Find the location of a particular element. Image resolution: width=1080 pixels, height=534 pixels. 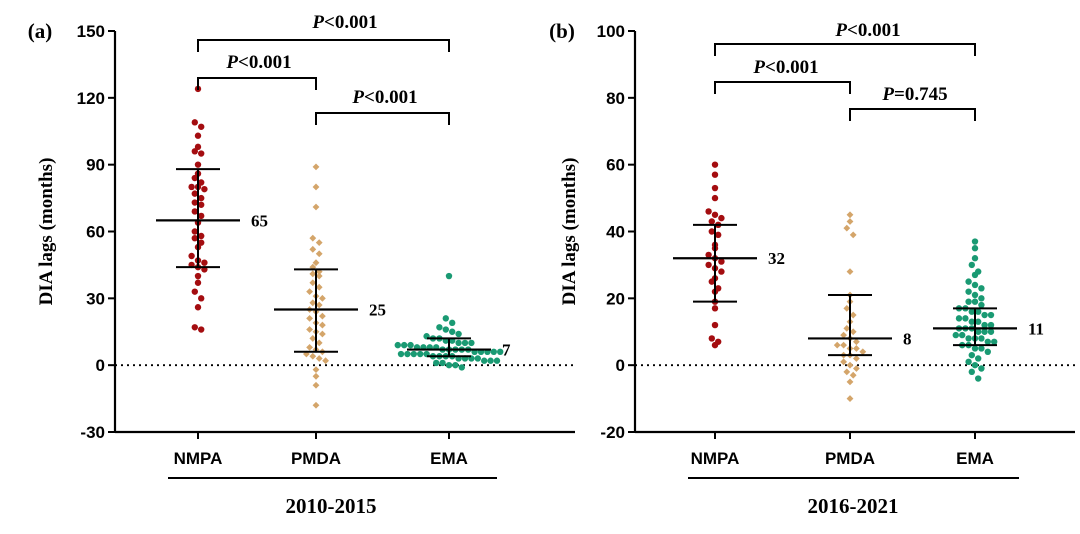

period-label: 2016-2021 is located at coordinates (853, 506).